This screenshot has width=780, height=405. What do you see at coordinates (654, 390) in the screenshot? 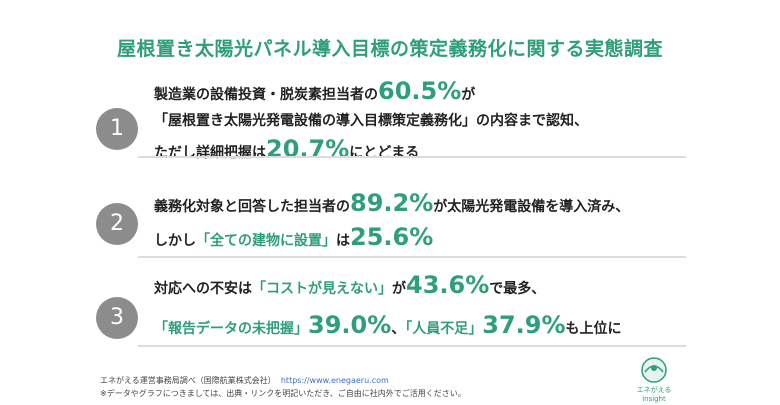
I see `logo-name: エネがえる` at bounding box center [654, 390].